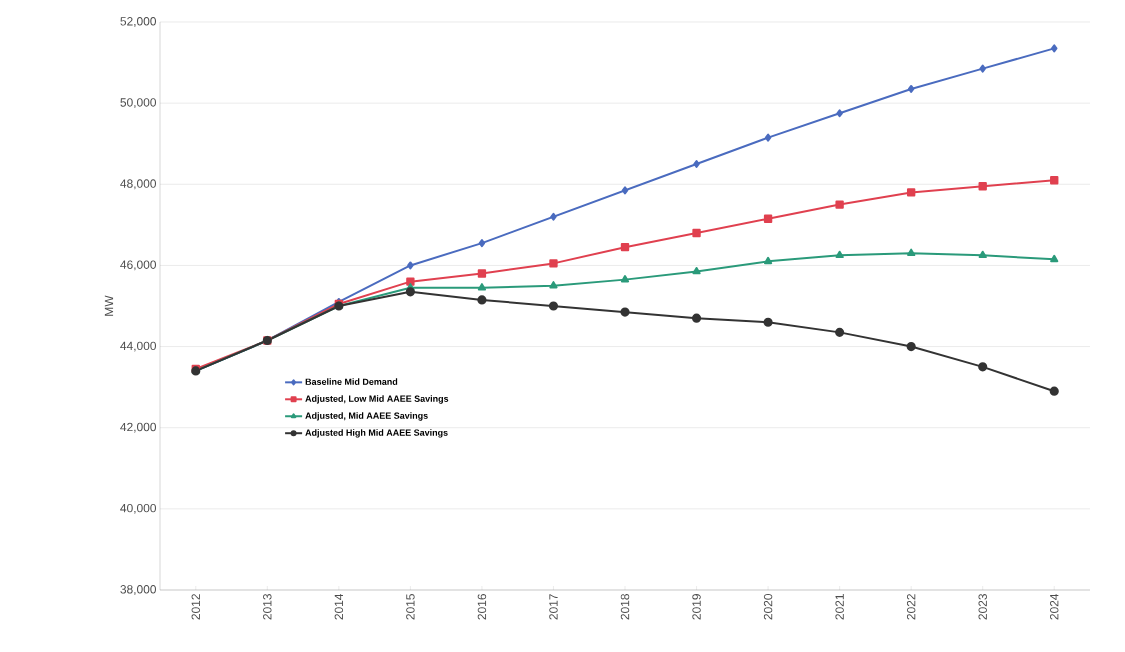 This screenshot has height=652, width=1125. I want to click on x-tick-label: 2016, so click(482, 607).